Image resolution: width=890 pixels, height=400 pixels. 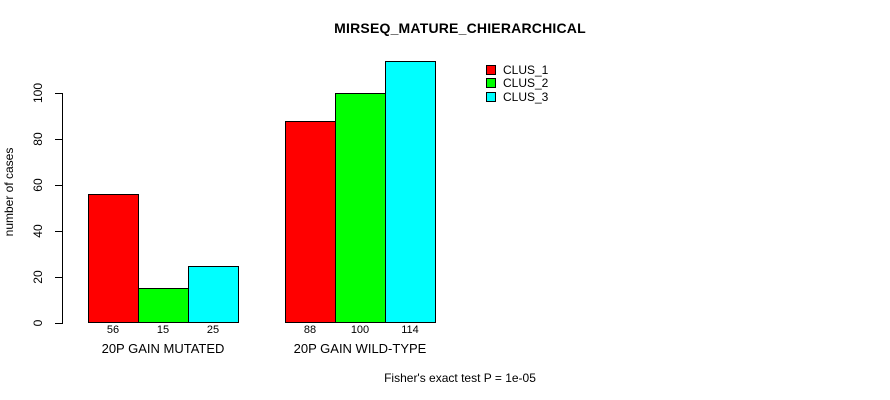 I want to click on bar-value-label: 88, so click(x=310, y=330).